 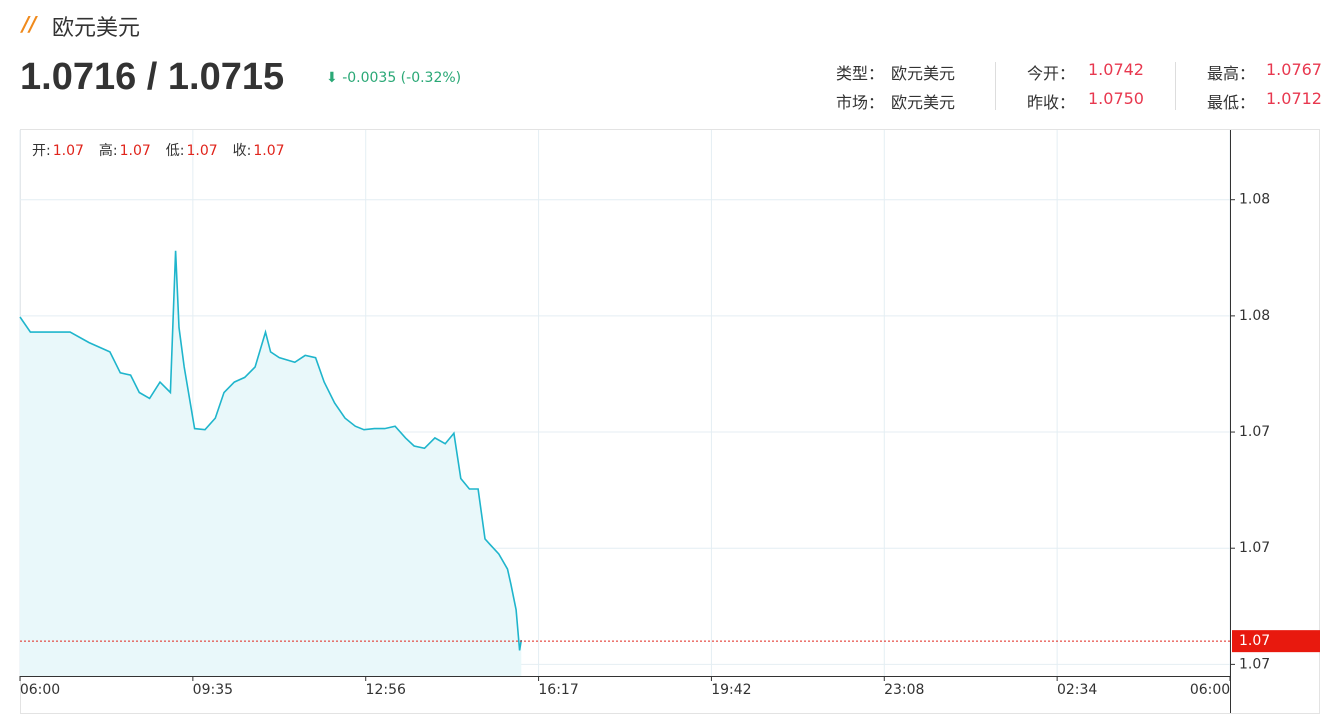 What do you see at coordinates (860, 102) in the screenshot?
I see `info-label: 市场：` at bounding box center [860, 102].